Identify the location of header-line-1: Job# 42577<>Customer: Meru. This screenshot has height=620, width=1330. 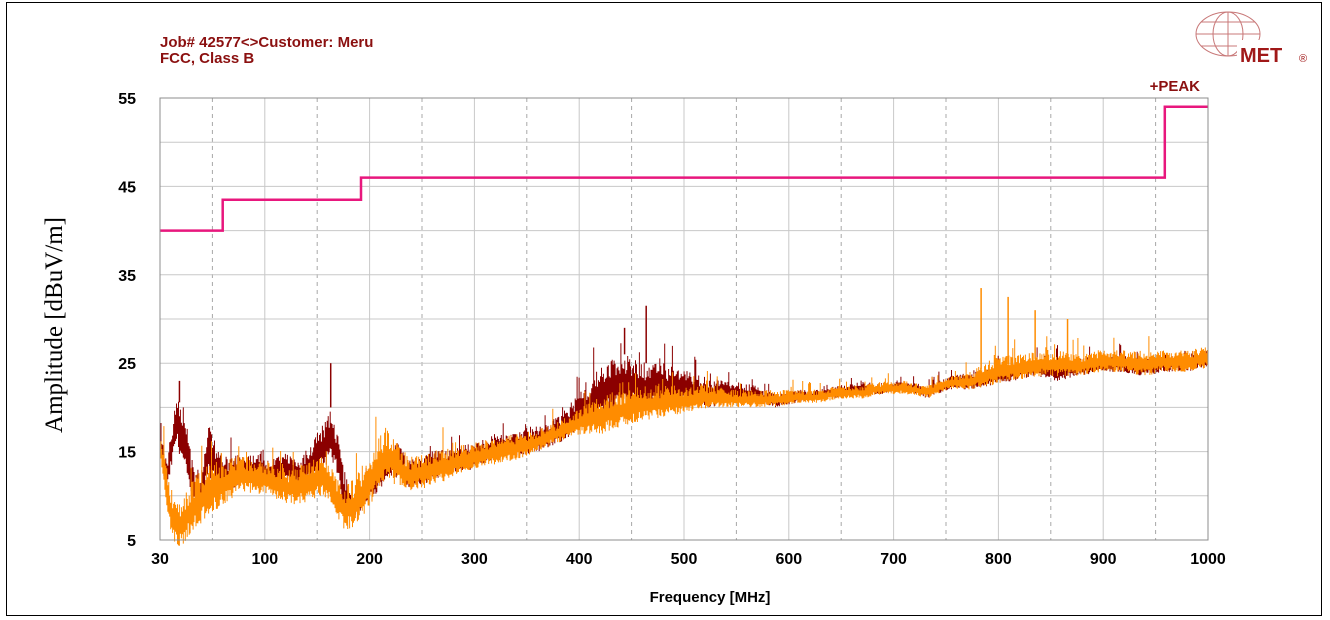
(266, 42).